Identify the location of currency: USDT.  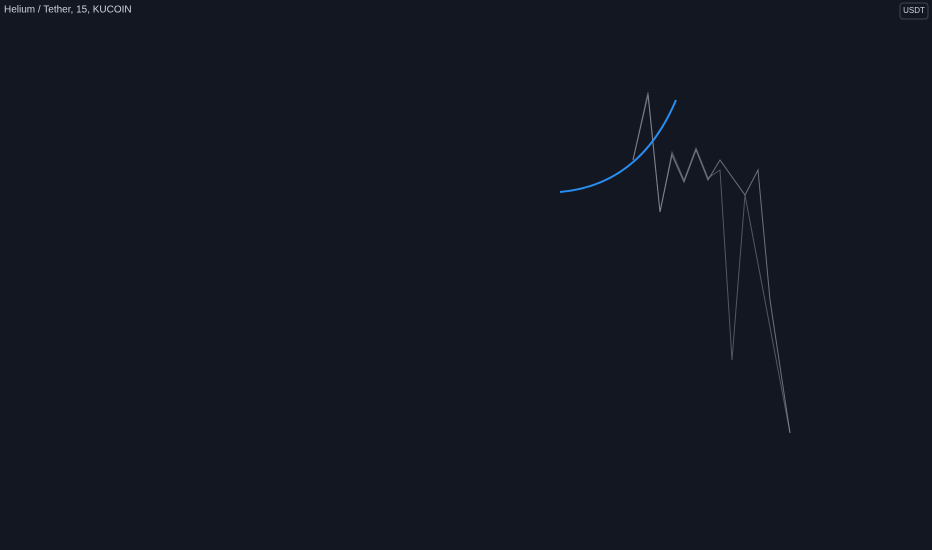
(914, 10).